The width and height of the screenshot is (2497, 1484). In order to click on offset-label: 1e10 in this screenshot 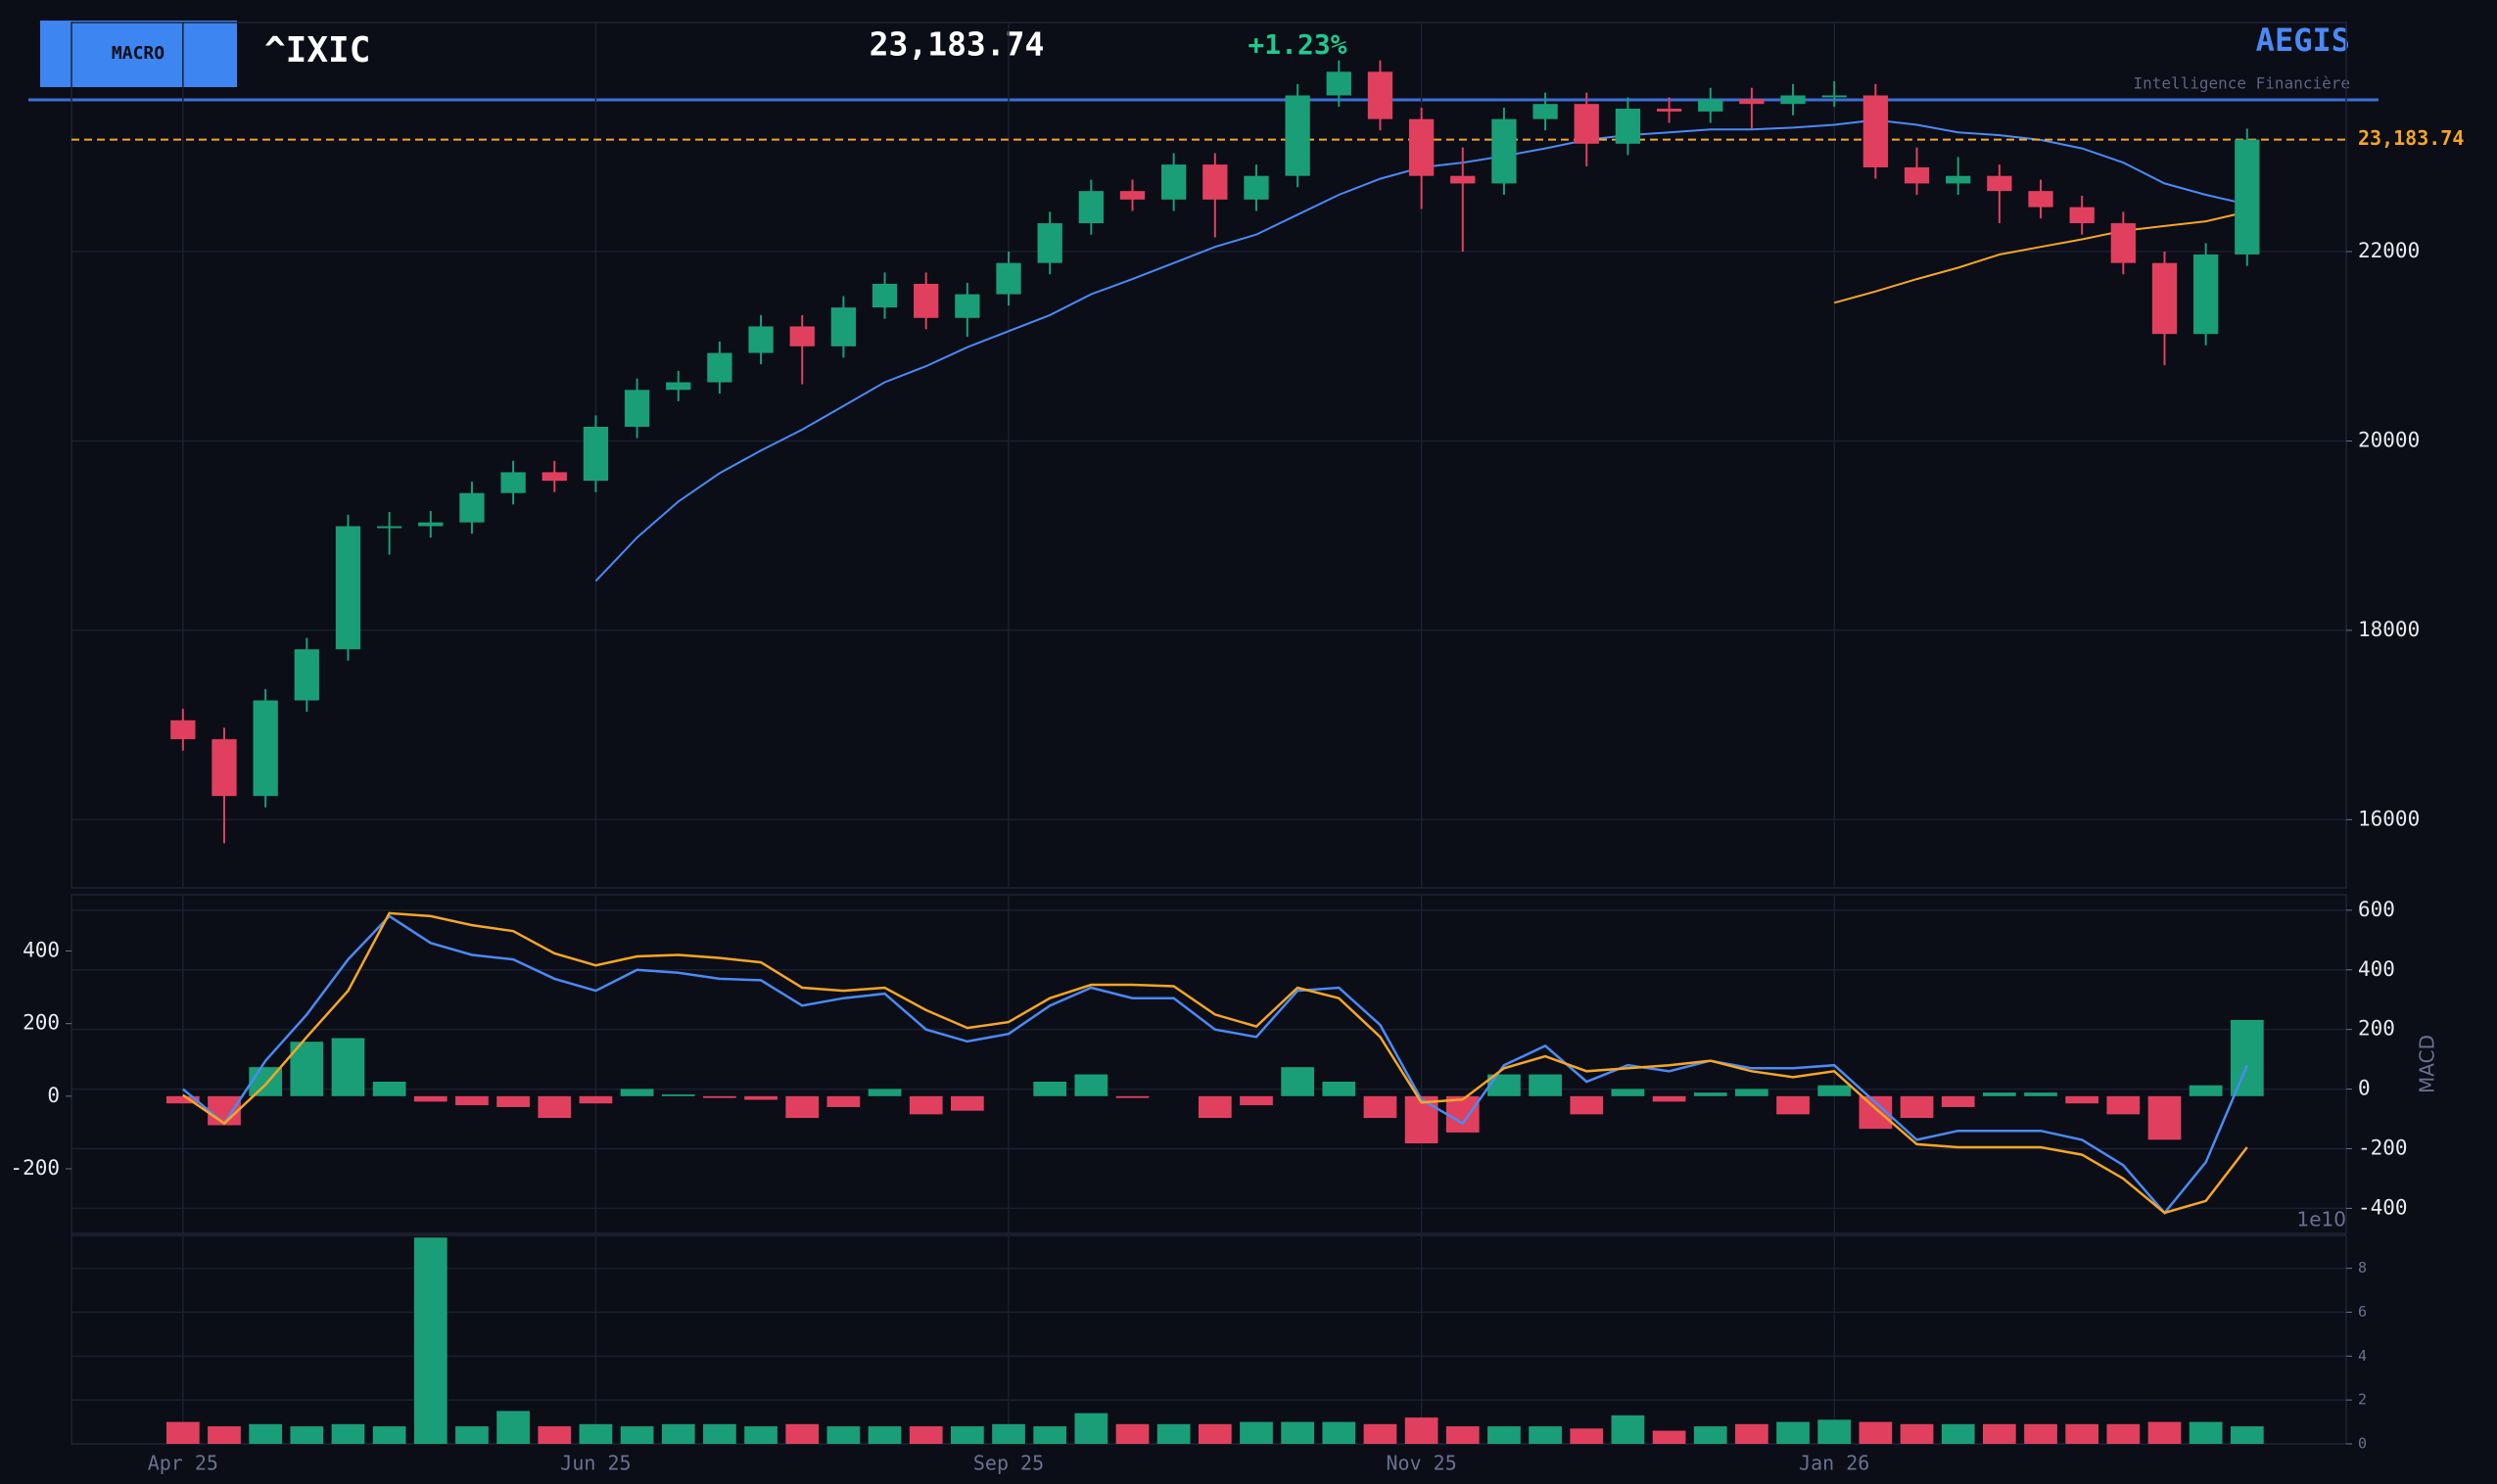, I will do `click(2322, 1219)`.